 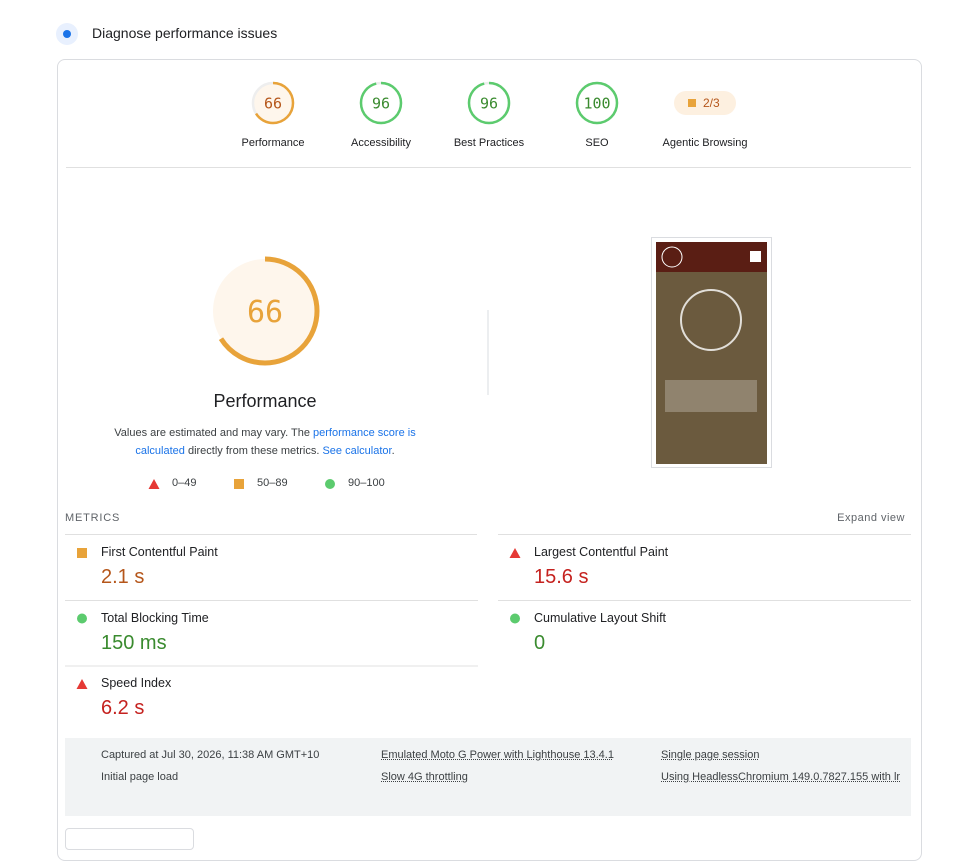 I want to click on metric-name: Largest Contentful Paint, so click(x=601, y=552).